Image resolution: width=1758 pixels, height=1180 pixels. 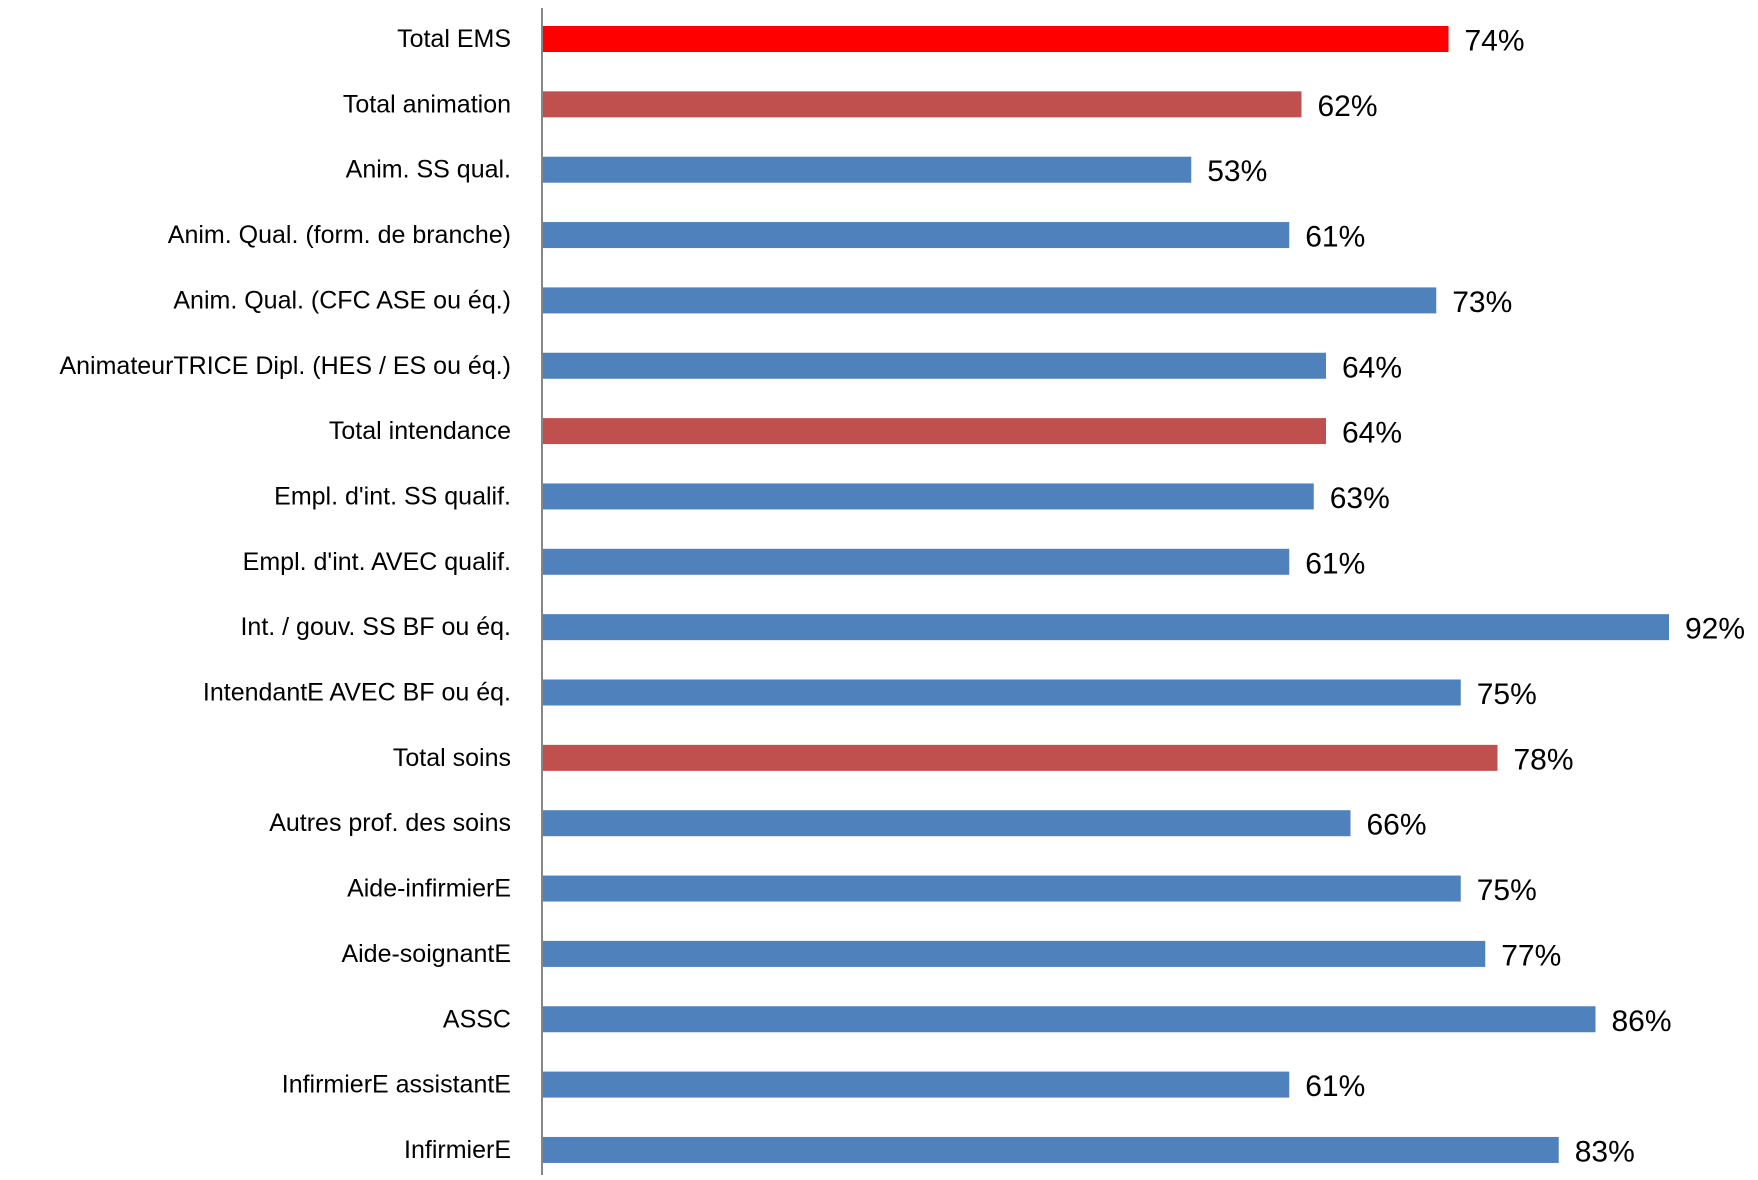 I want to click on category-label: Total animation, so click(x=427, y=104).